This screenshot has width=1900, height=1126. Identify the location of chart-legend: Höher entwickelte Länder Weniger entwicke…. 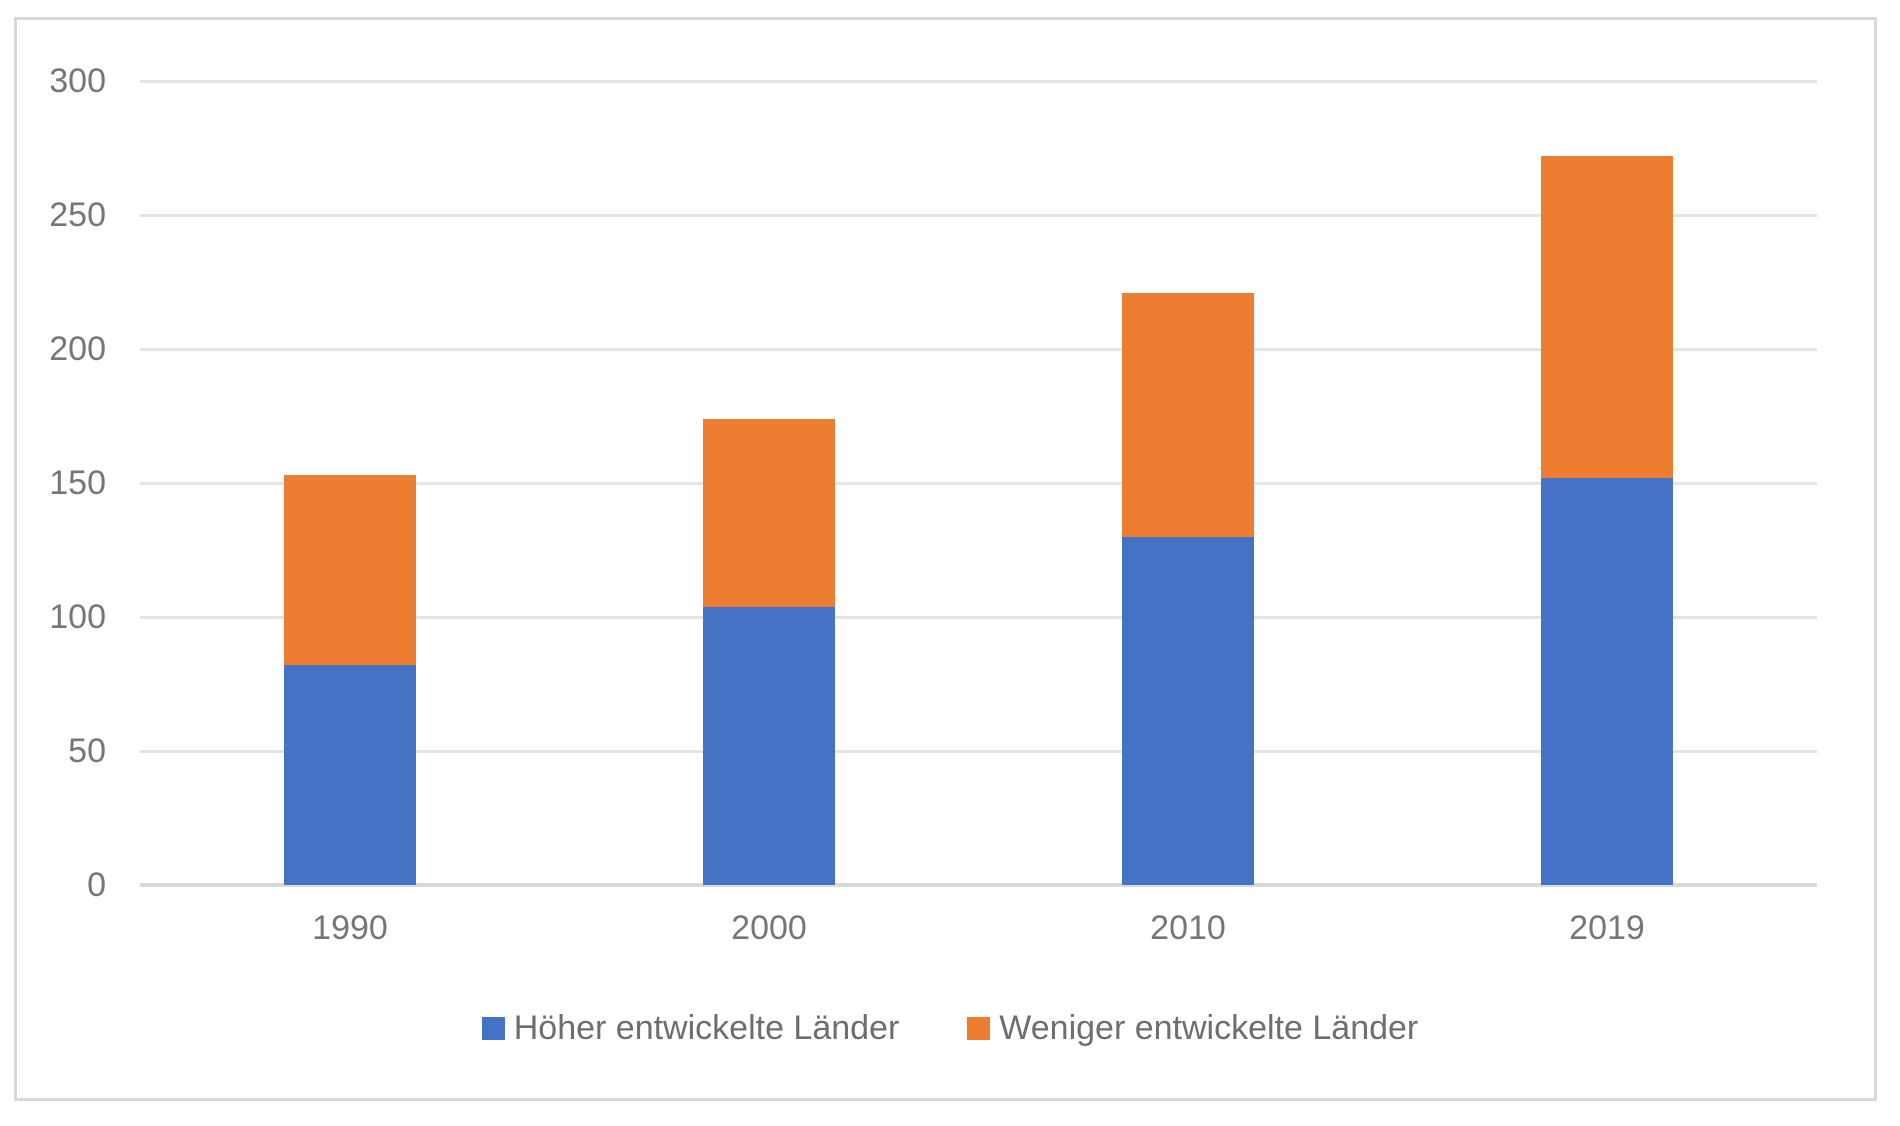
(950, 1028).